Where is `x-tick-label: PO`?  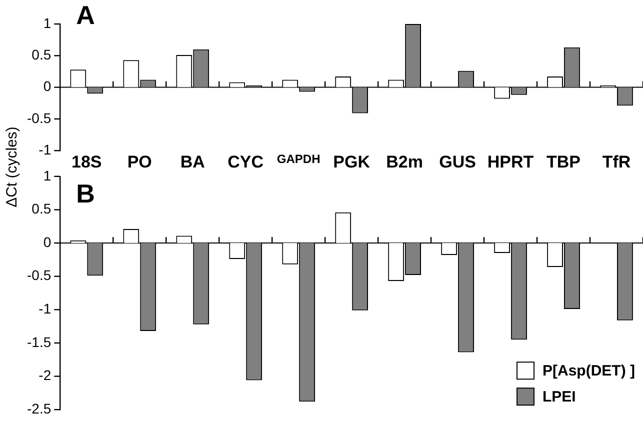 x-tick-label: PO is located at coordinates (139, 162).